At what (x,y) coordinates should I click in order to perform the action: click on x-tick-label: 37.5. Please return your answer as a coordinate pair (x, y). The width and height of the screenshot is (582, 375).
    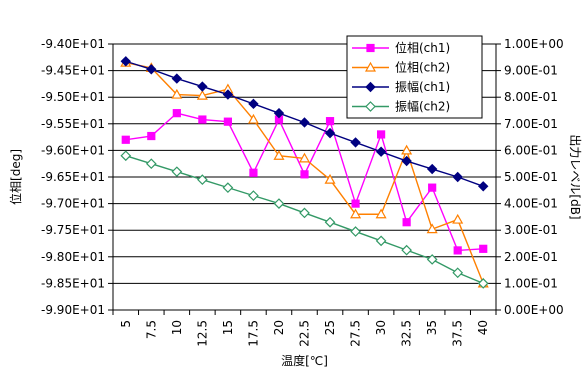
    Looking at the image, I should click on (458, 333).